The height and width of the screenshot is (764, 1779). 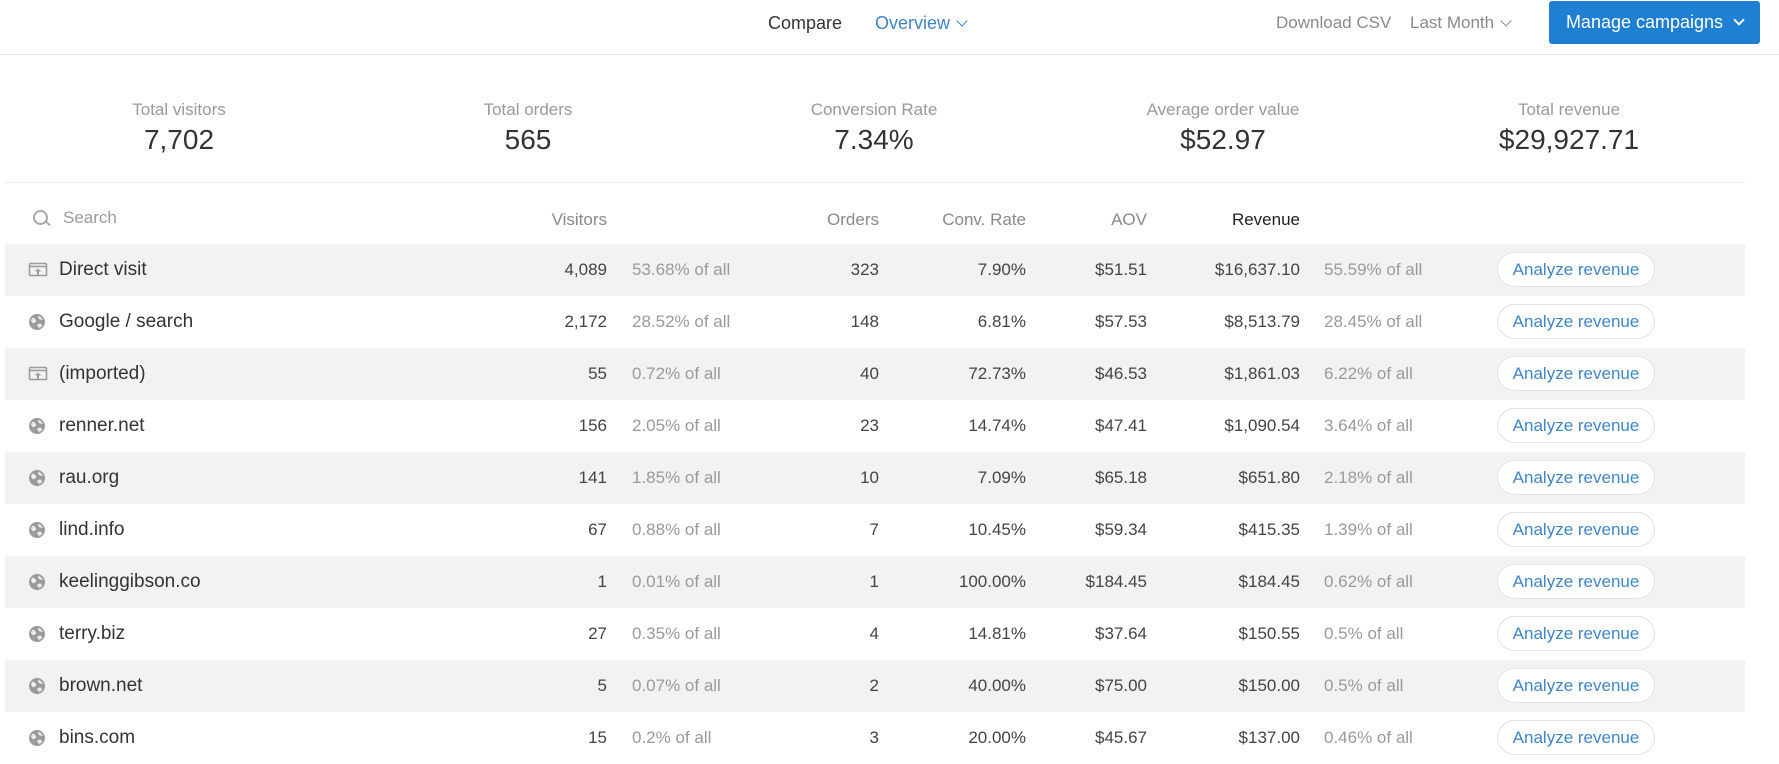 I want to click on overview-dropdown: Overview, so click(x=921, y=23).